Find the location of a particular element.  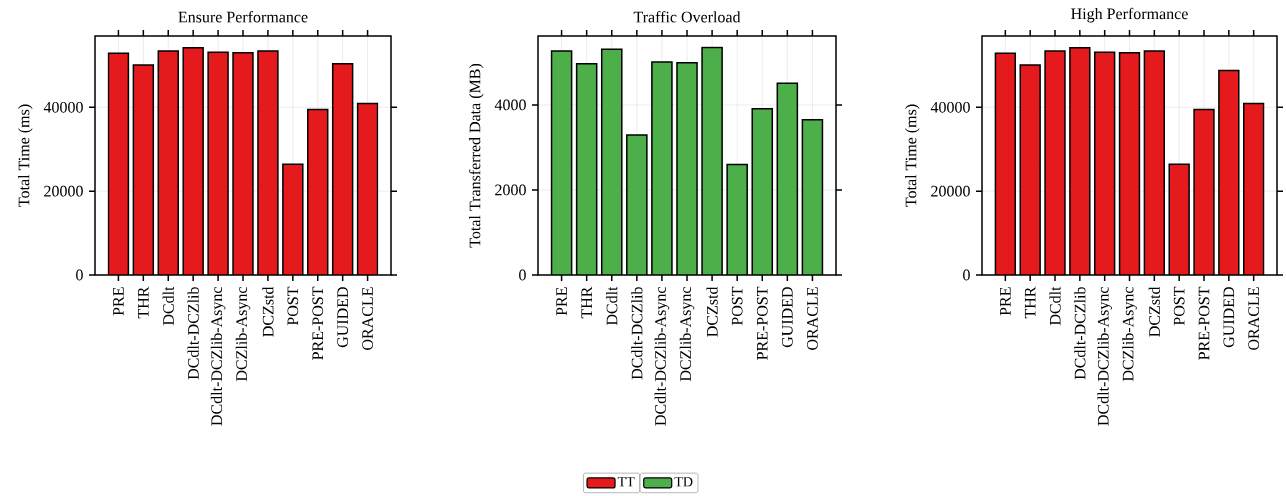

y-axis-title: Total Transferred Data (MB) is located at coordinates (476, 155).